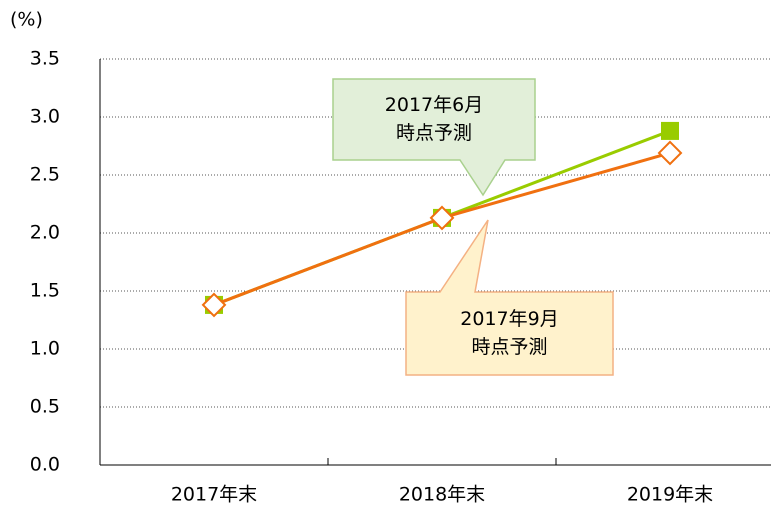 This screenshot has width=771, height=523. What do you see at coordinates (509, 319) in the screenshot?
I see `callout-text: 2017年9月` at bounding box center [509, 319].